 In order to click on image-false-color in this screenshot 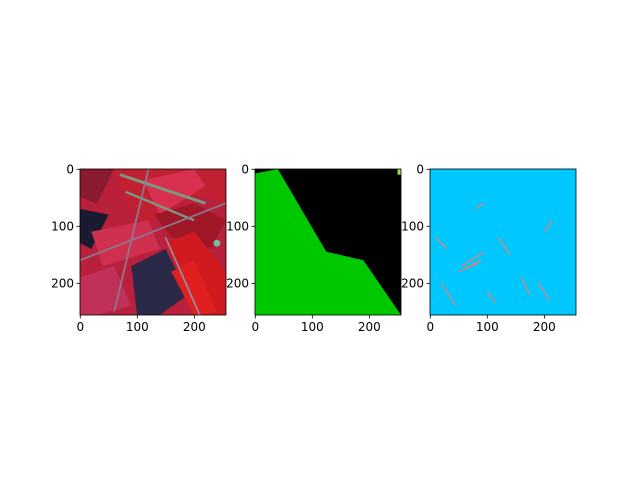, I will do `click(153, 242)`.